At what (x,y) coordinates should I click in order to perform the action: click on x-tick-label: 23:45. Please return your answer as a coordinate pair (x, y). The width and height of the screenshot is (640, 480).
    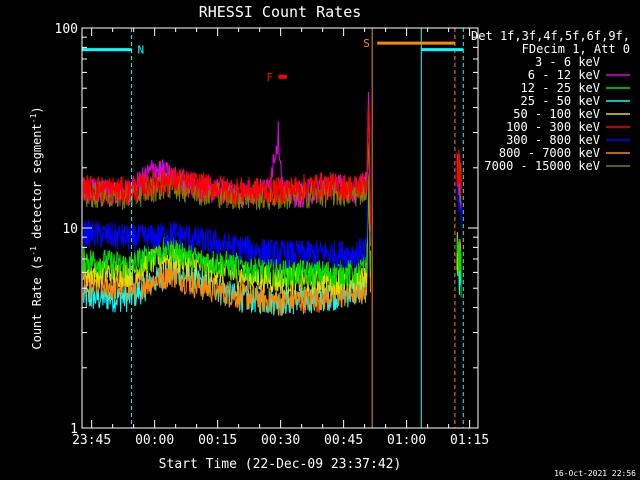
    Looking at the image, I should click on (91, 440).